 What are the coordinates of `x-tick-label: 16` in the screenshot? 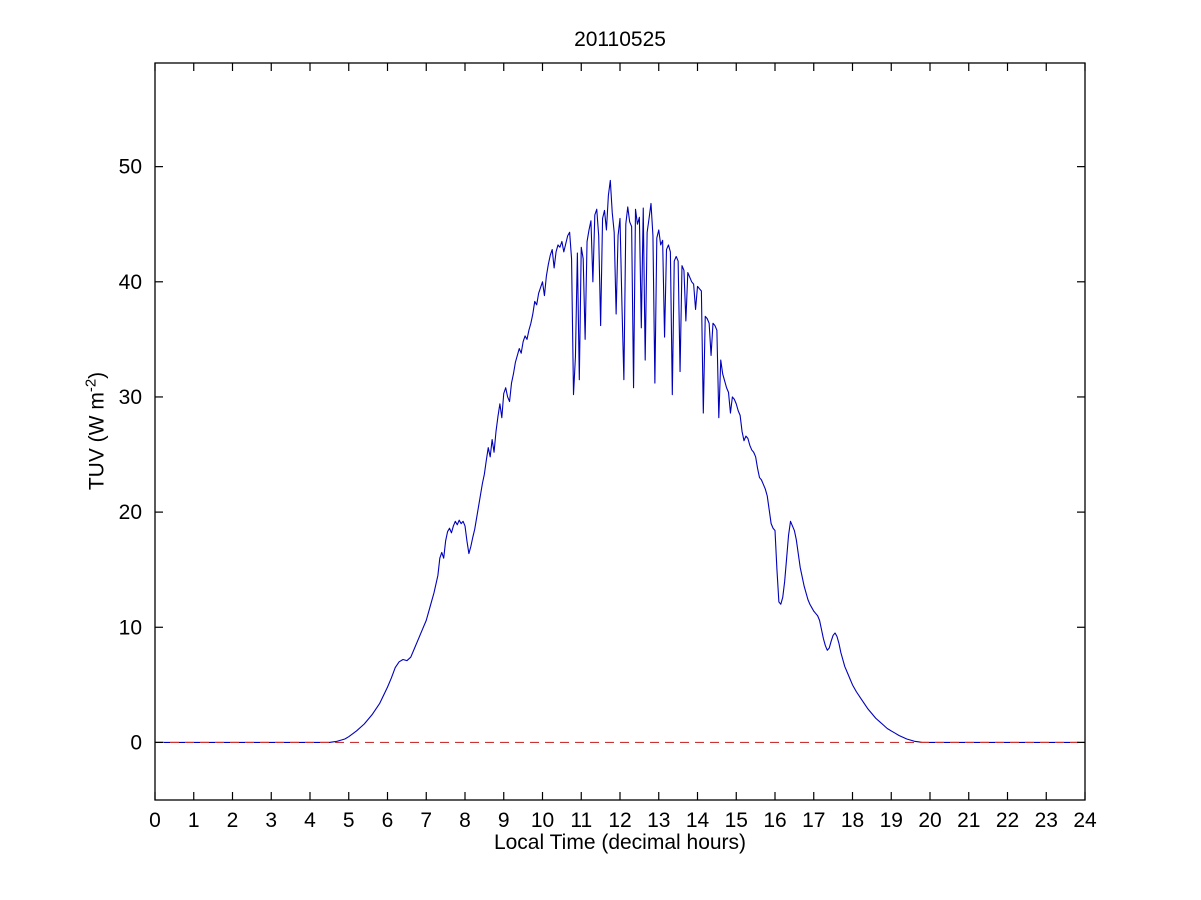 It's located at (774, 820).